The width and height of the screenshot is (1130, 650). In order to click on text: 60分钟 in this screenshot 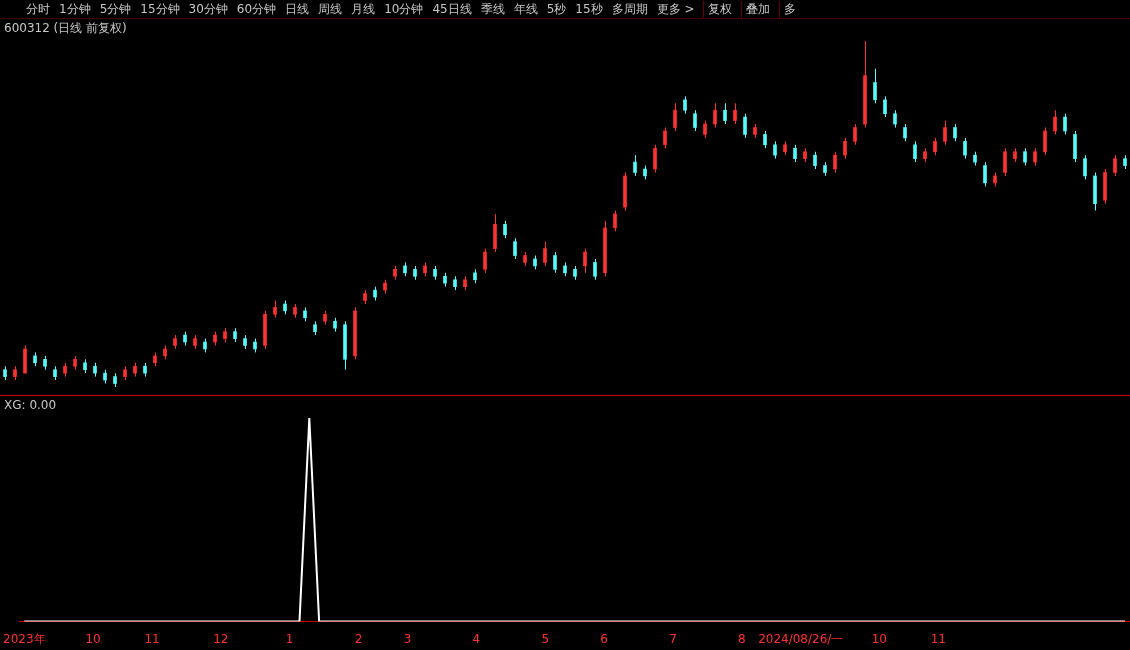, I will do `click(256, 9)`.